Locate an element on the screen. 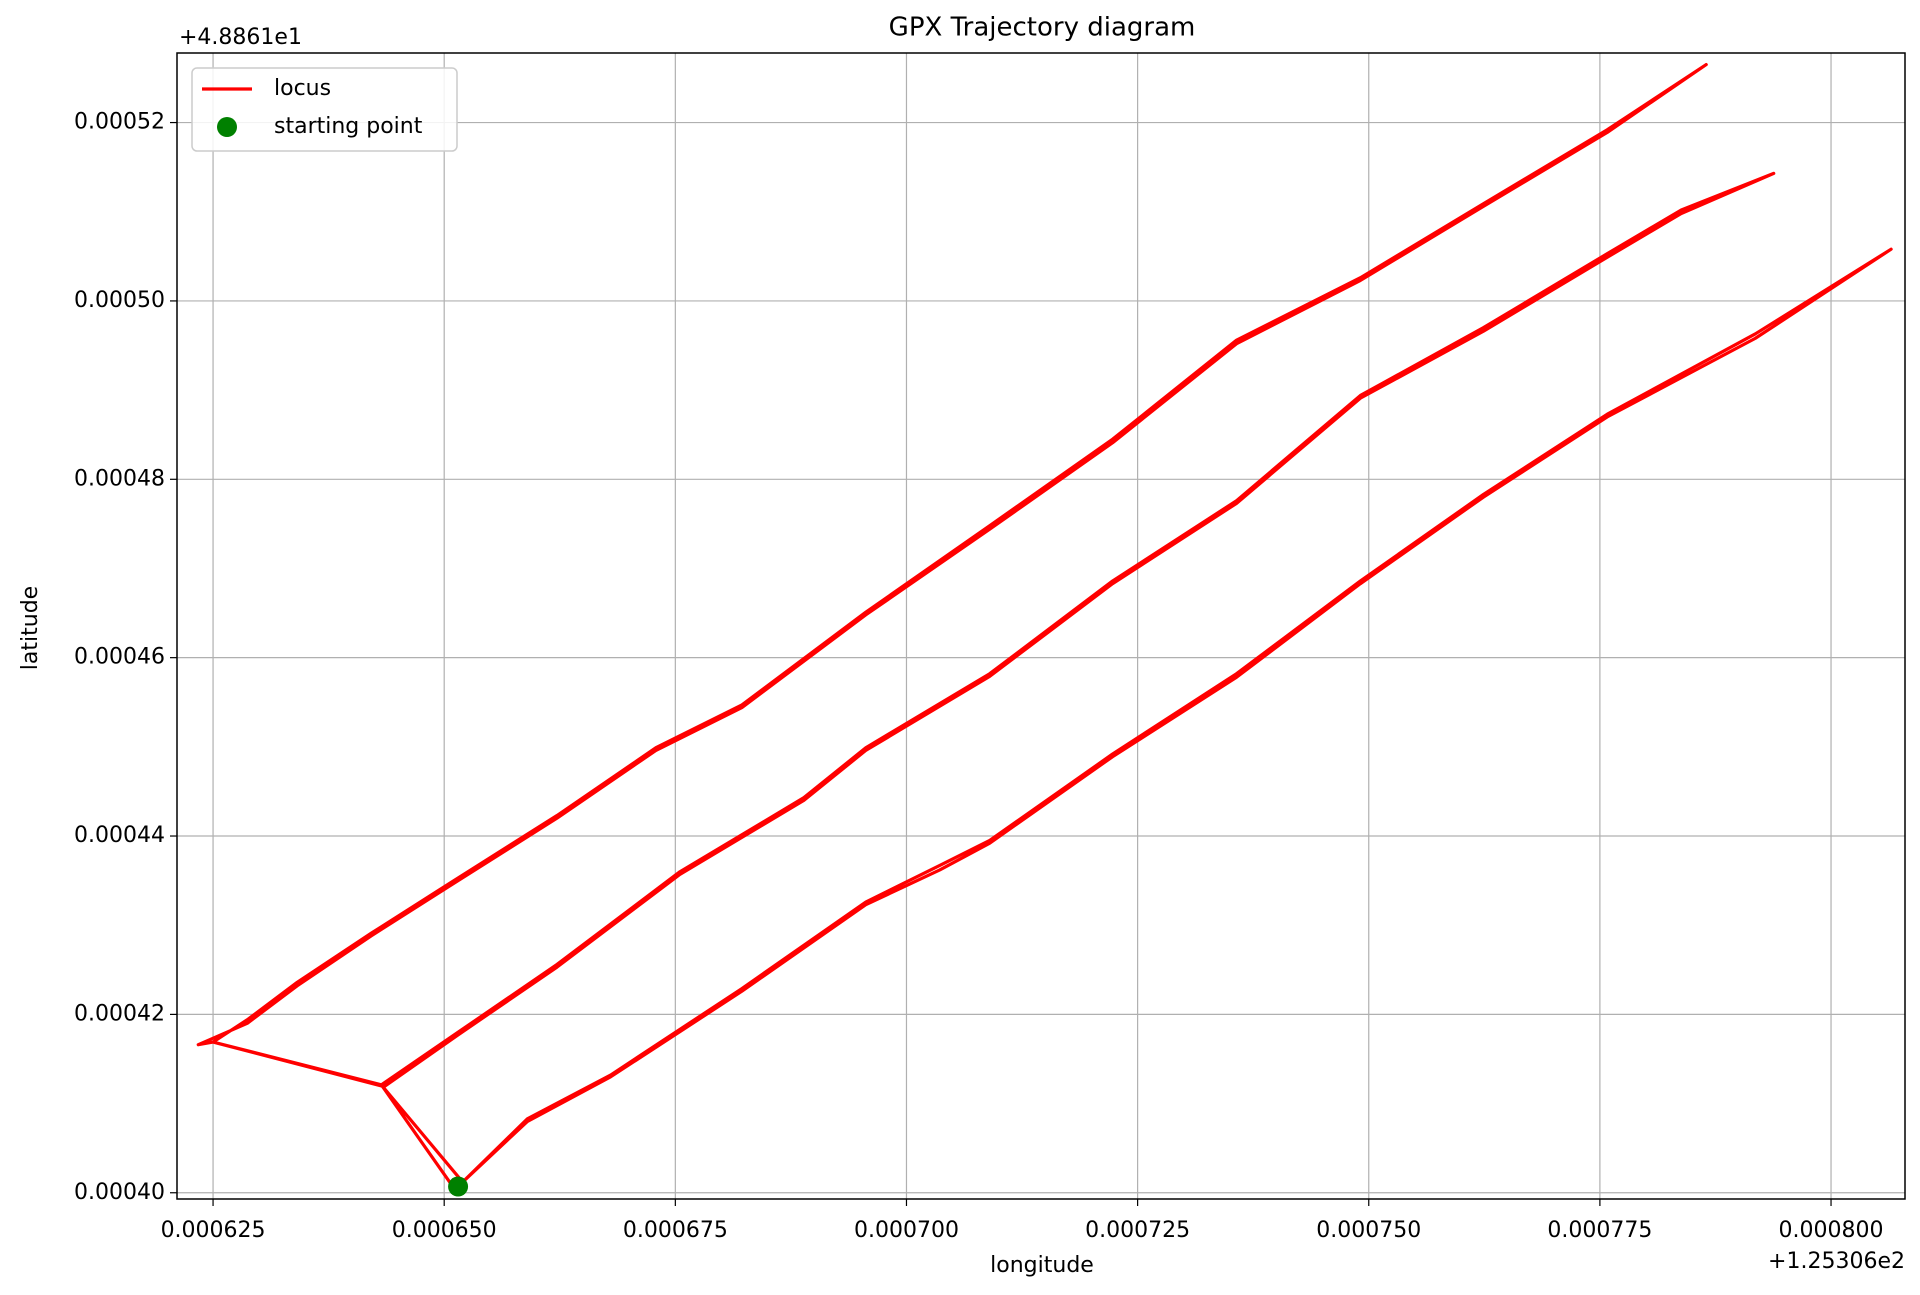 The width and height of the screenshot is (1920, 1295). y-tick-label: 0.00052 is located at coordinates (119, 122).